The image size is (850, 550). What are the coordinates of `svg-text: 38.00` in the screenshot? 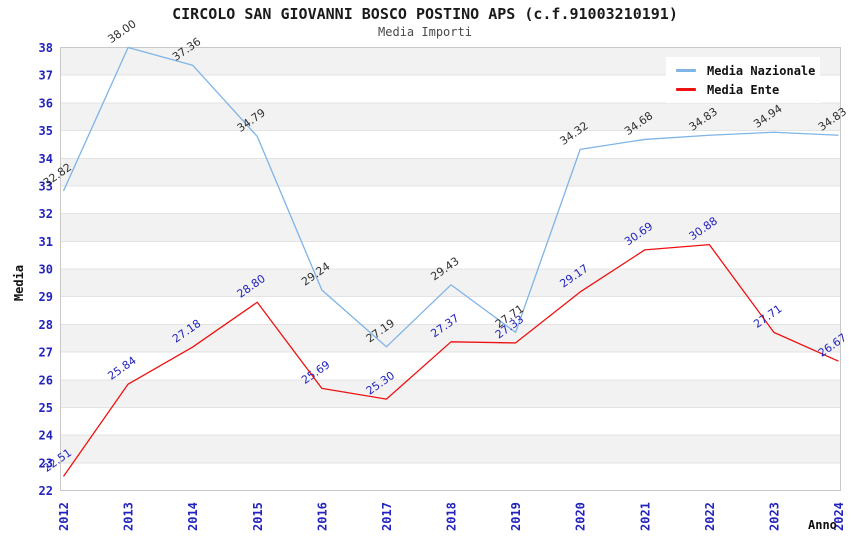 It's located at (121, 31).